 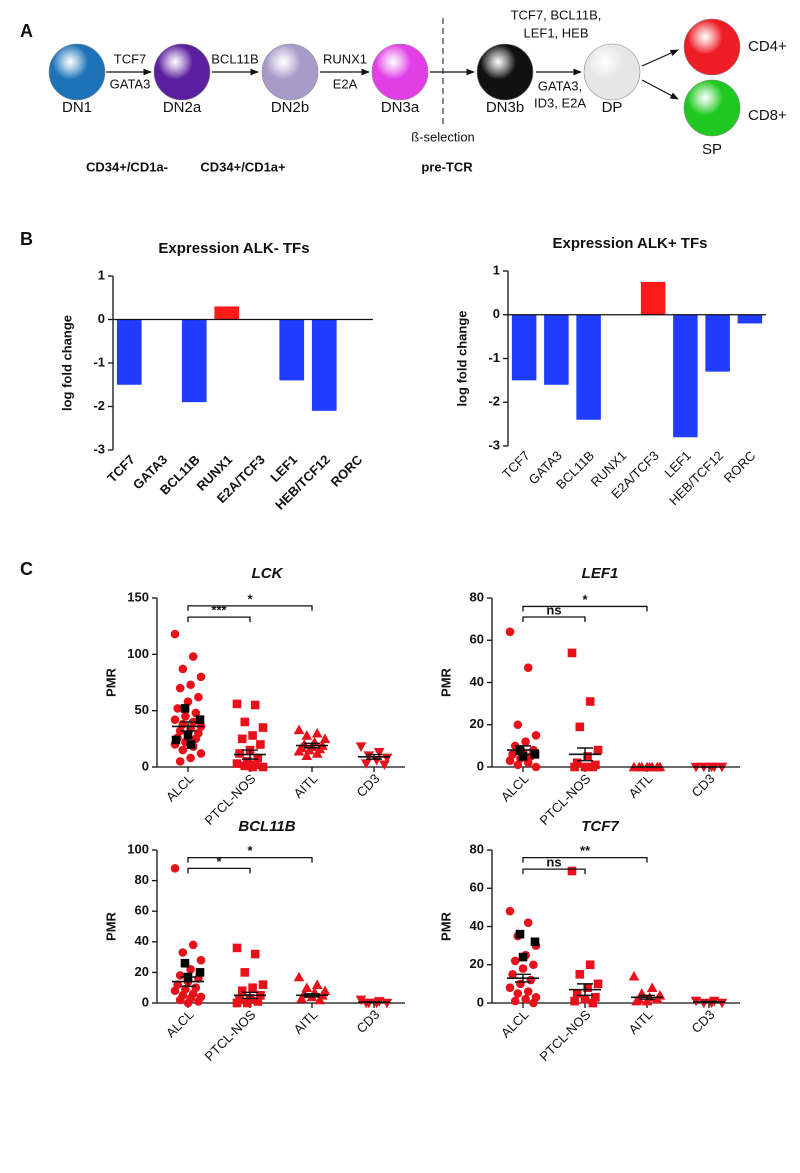 I want to click on checkpoint-label: ß-selection, so click(x=443, y=136).